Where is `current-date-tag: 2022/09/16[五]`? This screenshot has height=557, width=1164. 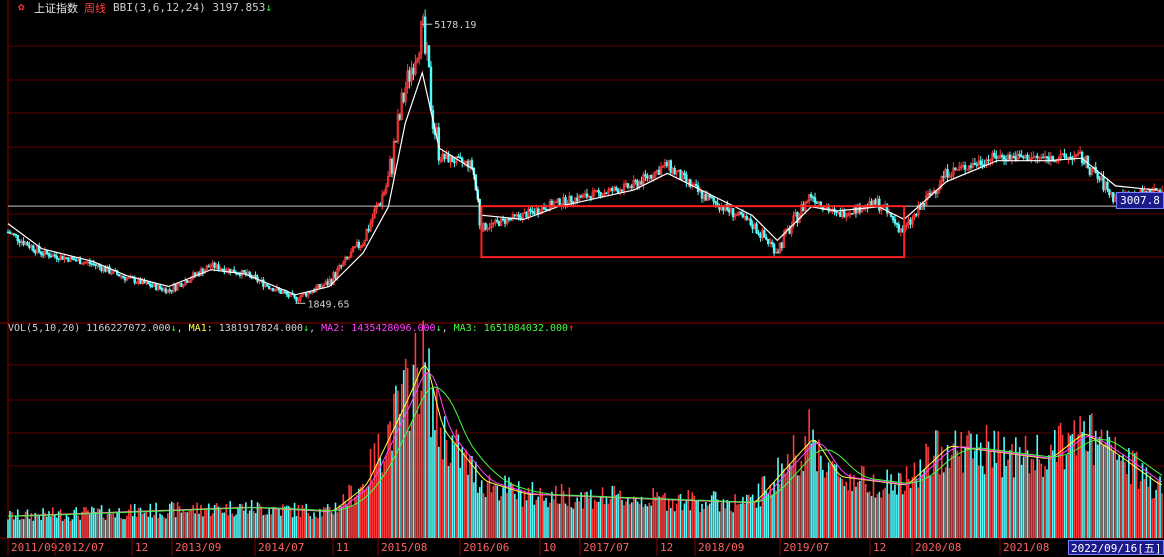
current-date-tag: 2022/09/16[五] is located at coordinates (1116, 547).